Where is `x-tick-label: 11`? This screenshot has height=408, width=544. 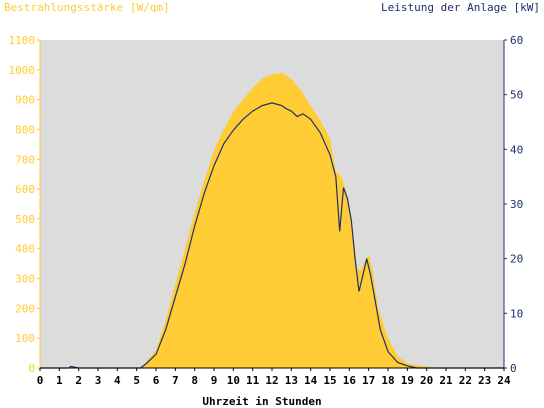
x-tick-label: 11 is located at coordinates (253, 380).